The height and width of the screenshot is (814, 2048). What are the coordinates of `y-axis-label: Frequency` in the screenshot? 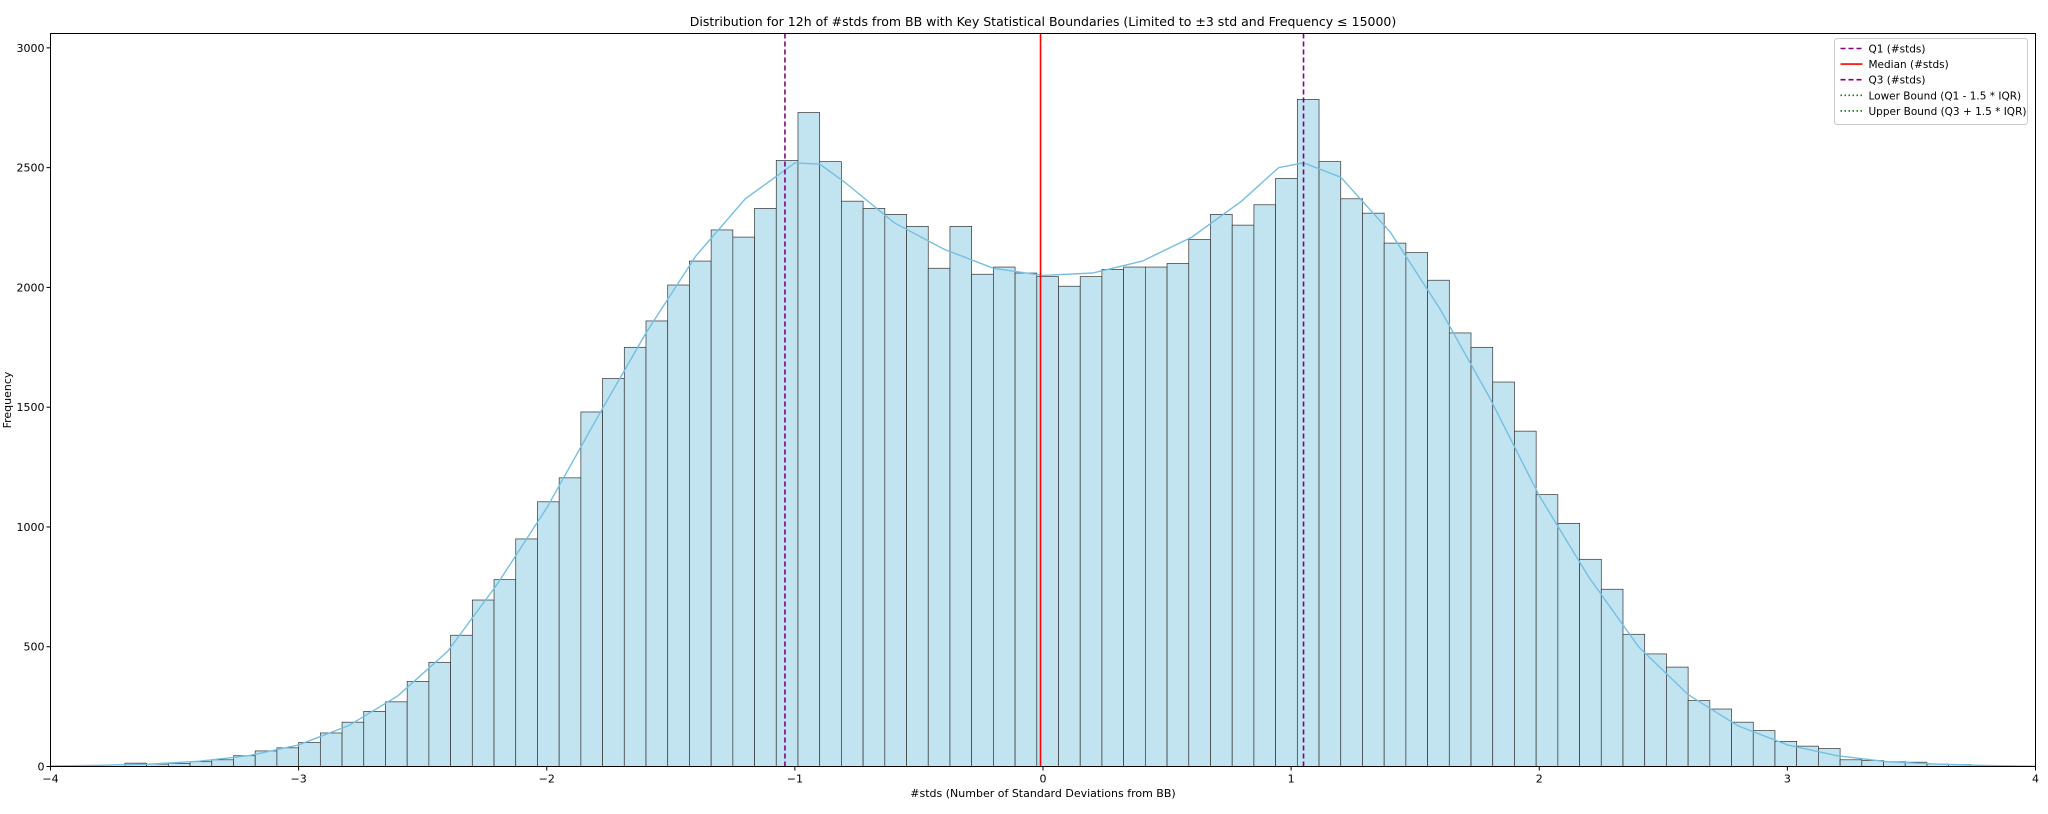 It's located at (7, 399).